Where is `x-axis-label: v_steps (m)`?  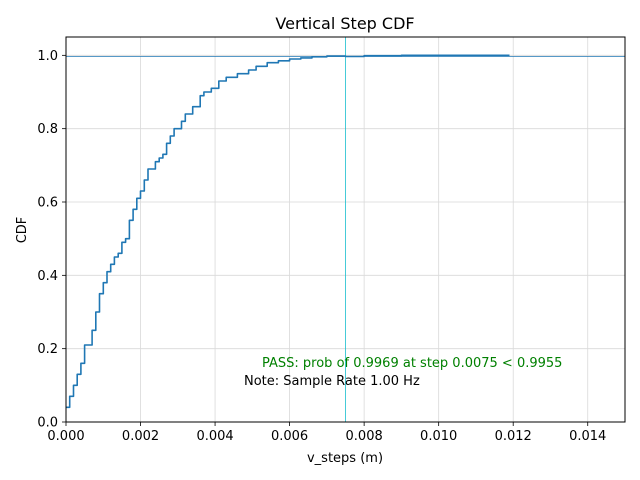 x-axis-label: v_steps (m) is located at coordinates (345, 458).